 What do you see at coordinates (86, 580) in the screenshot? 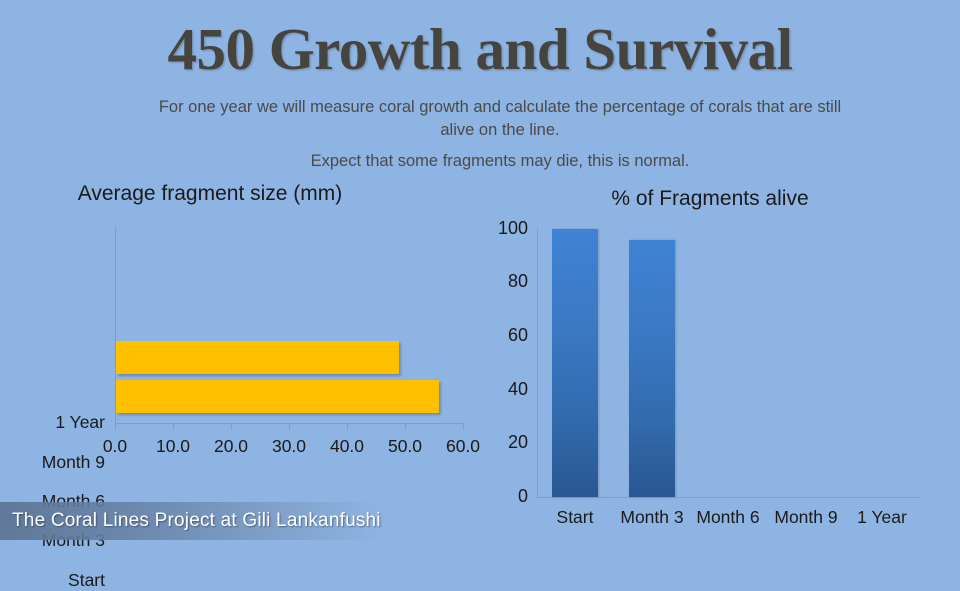
I see `chart-left-category-start: Start` at bounding box center [86, 580].